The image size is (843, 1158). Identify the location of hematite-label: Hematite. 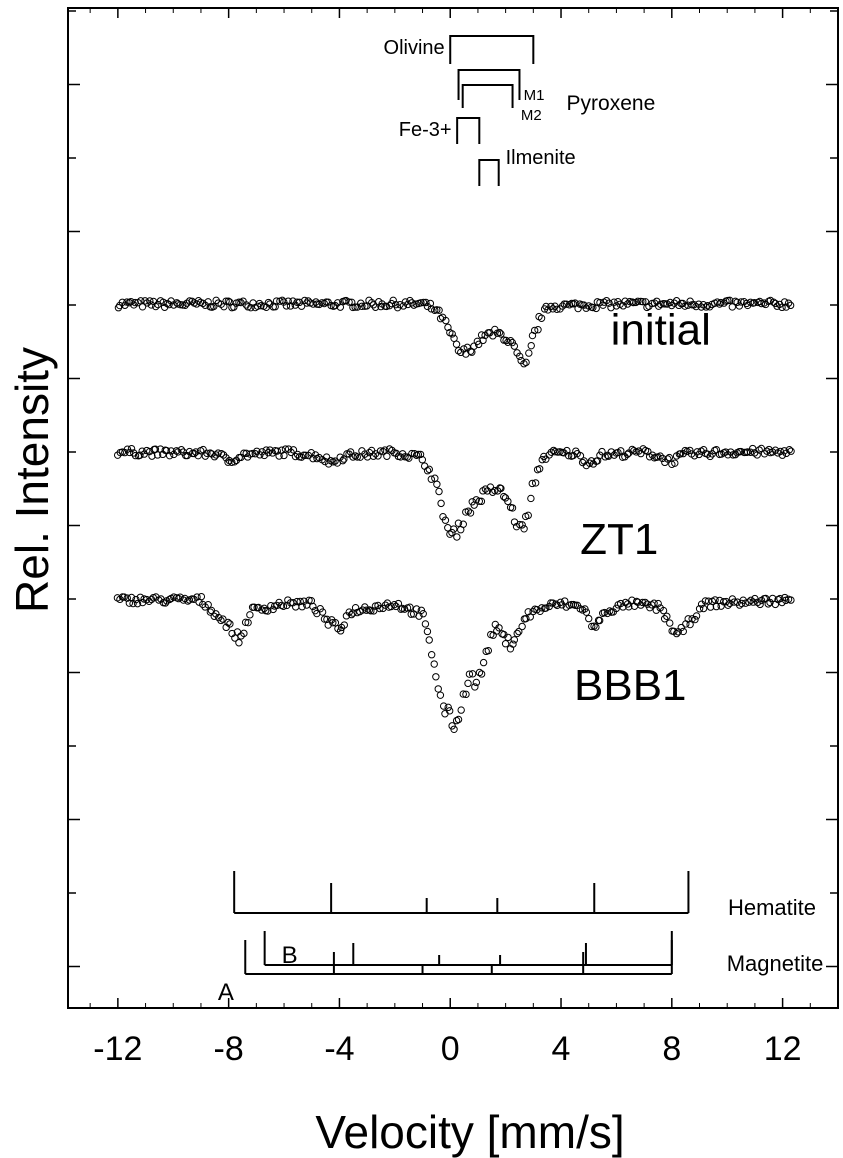
(772, 907).